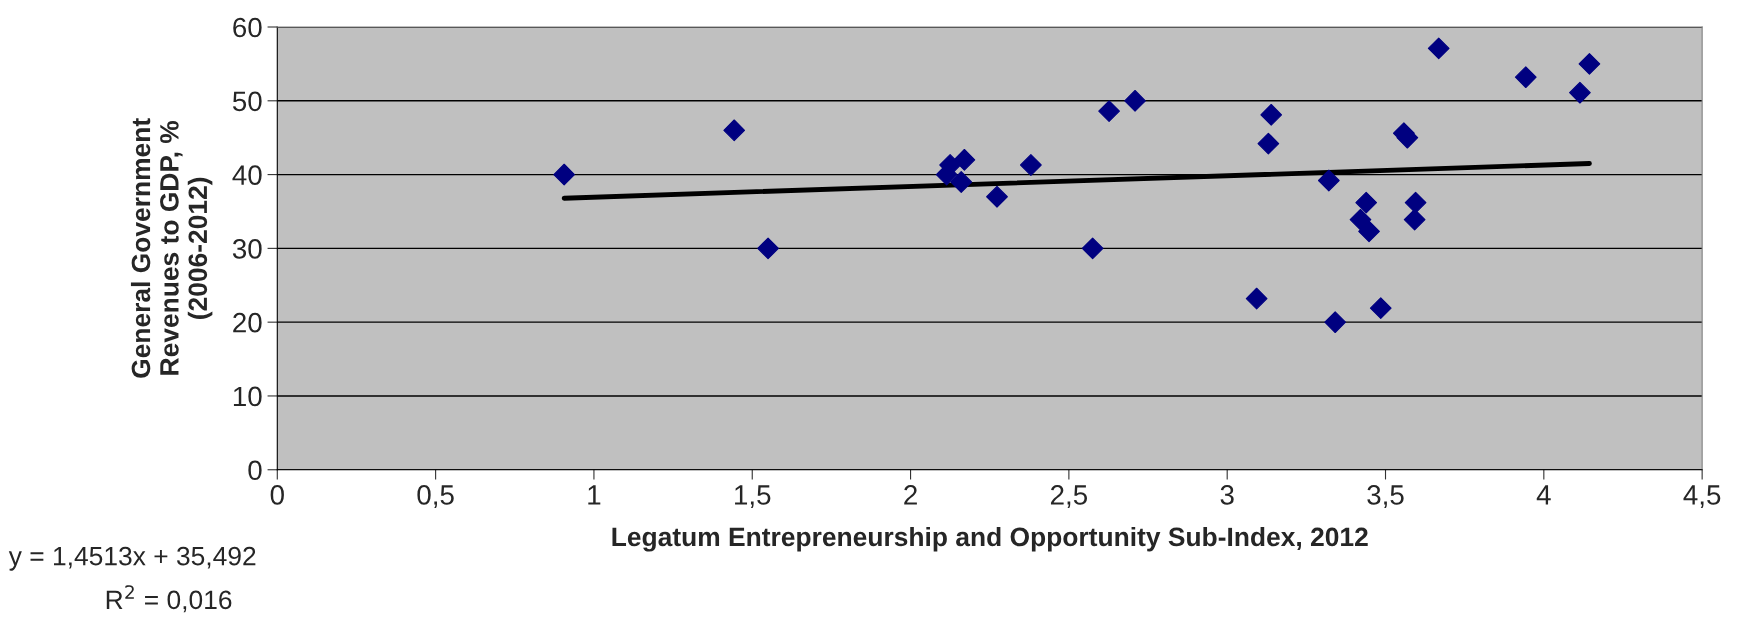 Image resolution: width=1744 pixels, height=628 pixels. Describe the element at coordinates (1702, 497) in the screenshot. I see `x-tick-label: 4,5` at that location.